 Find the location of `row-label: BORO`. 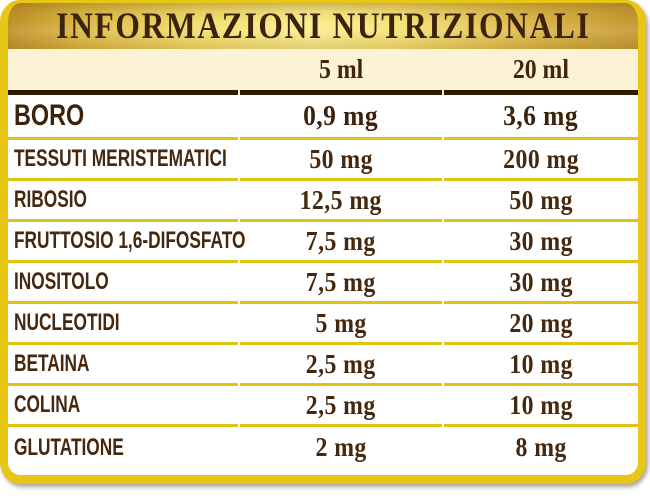

row-label: BORO is located at coordinates (49, 115).